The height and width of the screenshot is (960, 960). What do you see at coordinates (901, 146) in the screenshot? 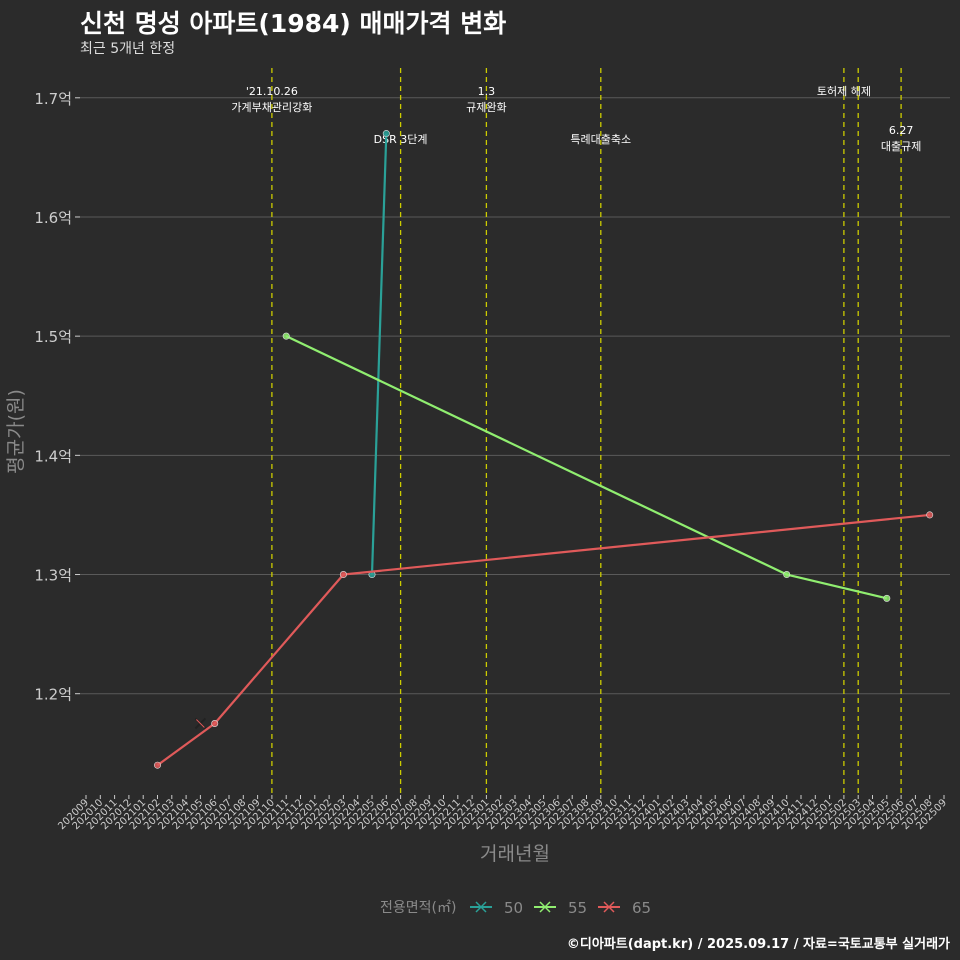
I see `event-label: 대출규제` at bounding box center [901, 146].